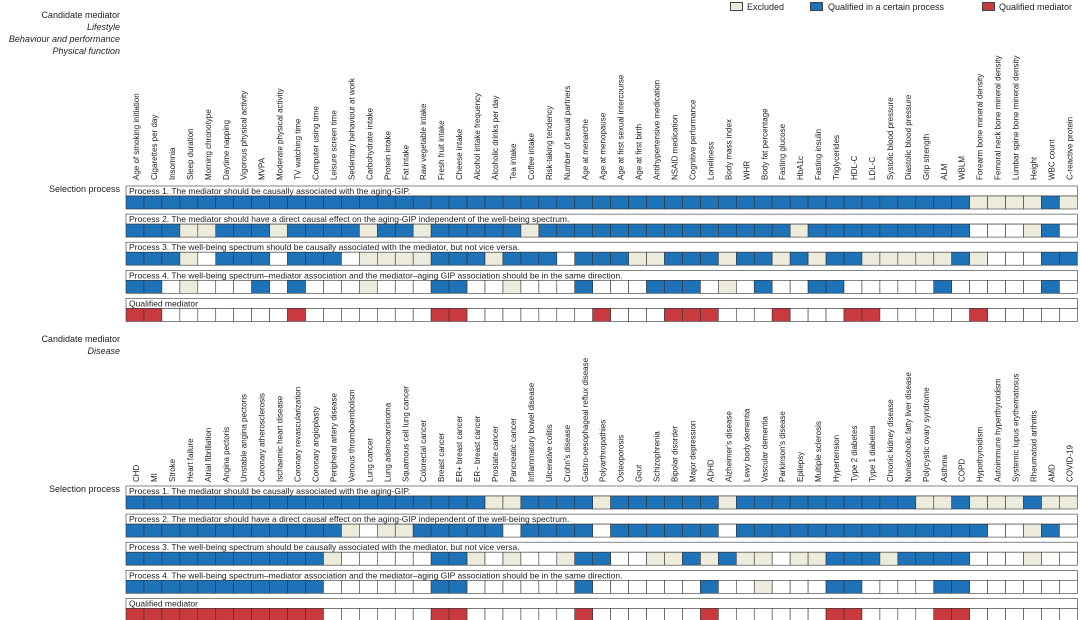 The image size is (1080, 620). Describe the element at coordinates (998, 117) in the screenshot. I see `column-header: Femoral neck bone mineral density` at that location.